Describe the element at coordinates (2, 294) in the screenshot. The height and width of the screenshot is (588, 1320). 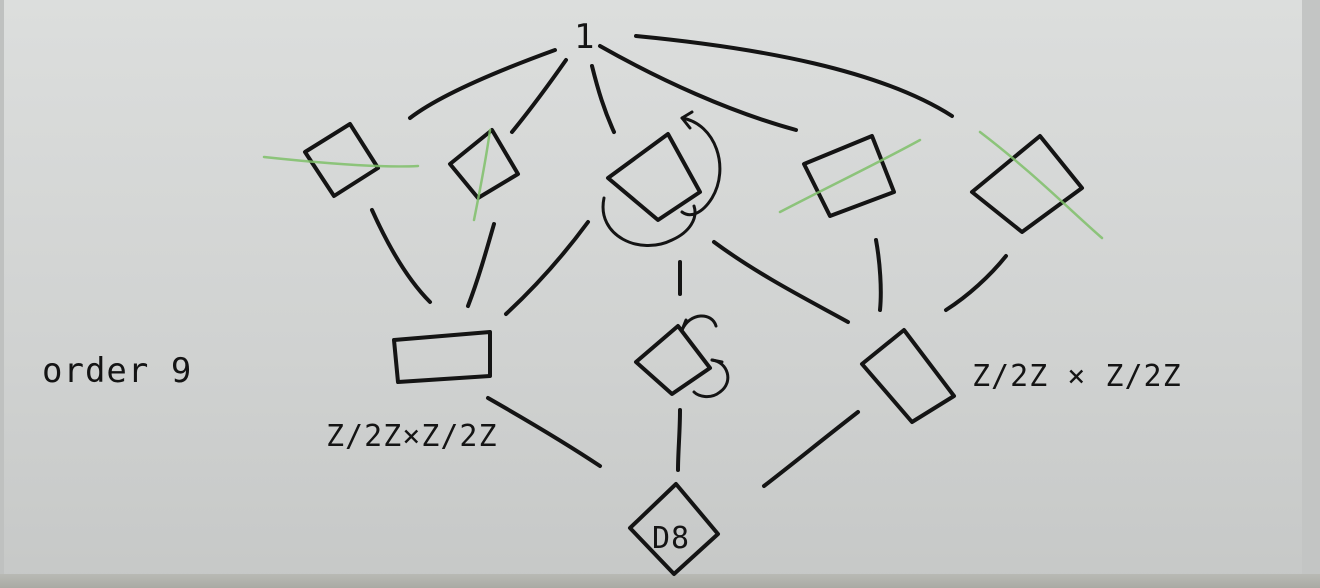
I see `board-edge-left` at that location.